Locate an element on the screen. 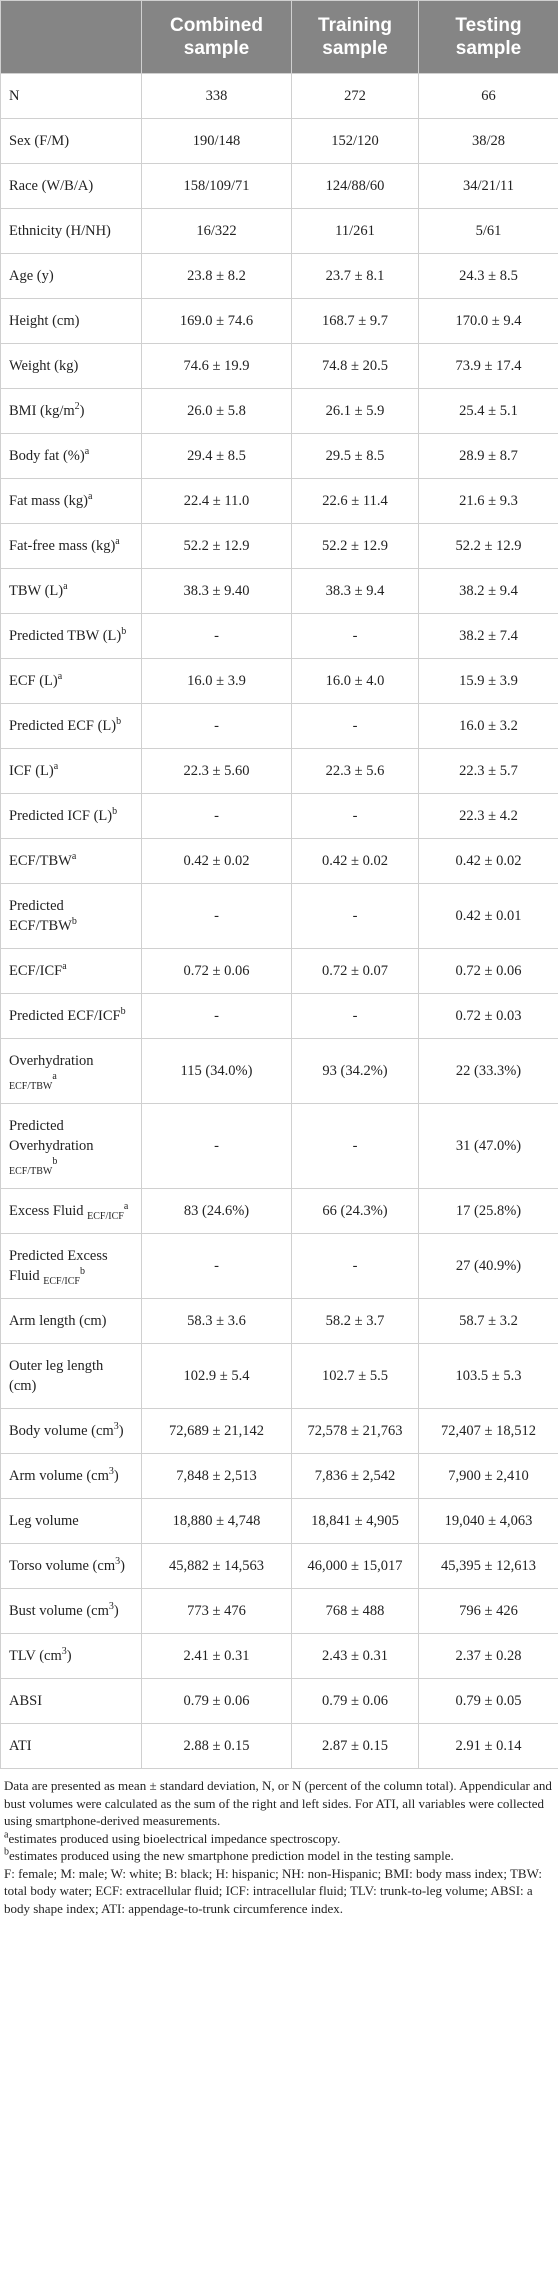 The height and width of the screenshot is (2279, 558). cell: 29.4 ± 8.5 is located at coordinates (216, 456).